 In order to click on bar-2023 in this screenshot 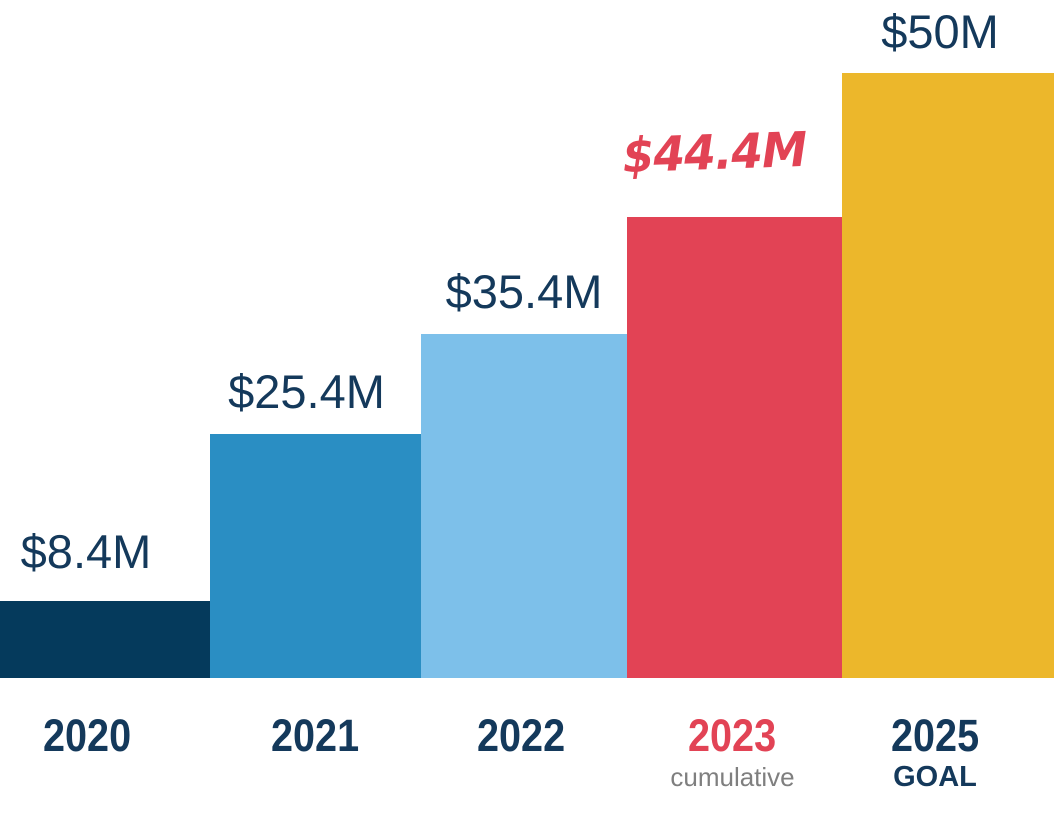, I will do `click(734, 447)`.